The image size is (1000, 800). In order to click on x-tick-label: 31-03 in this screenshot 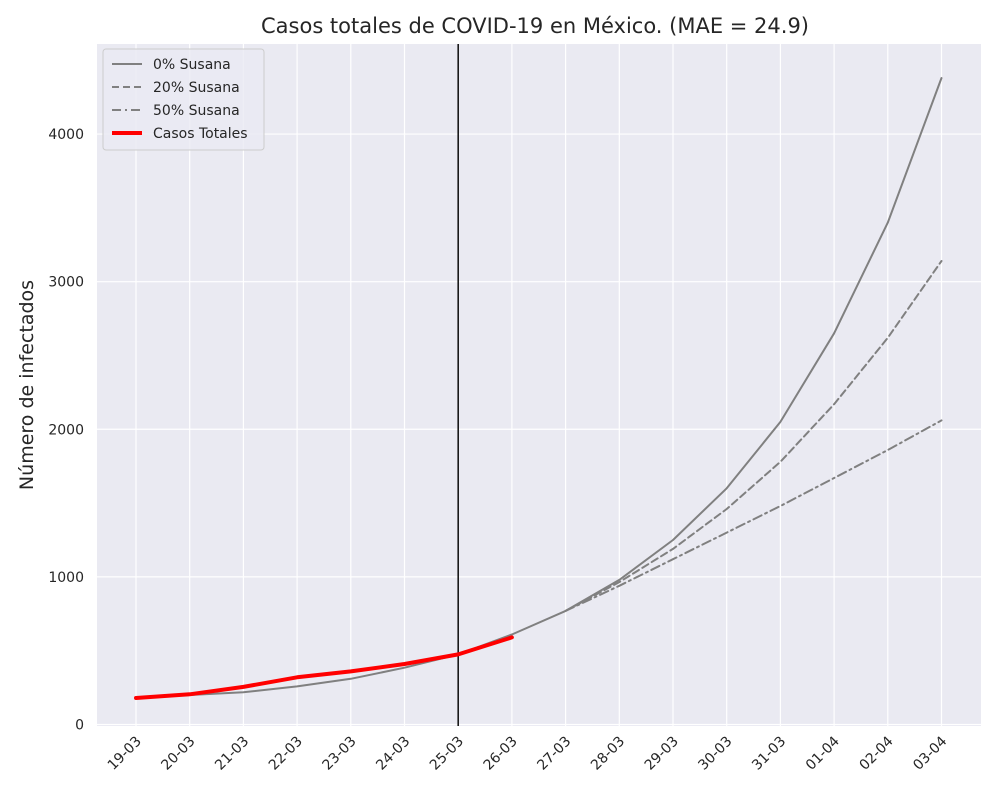, I will do `click(769, 754)`.